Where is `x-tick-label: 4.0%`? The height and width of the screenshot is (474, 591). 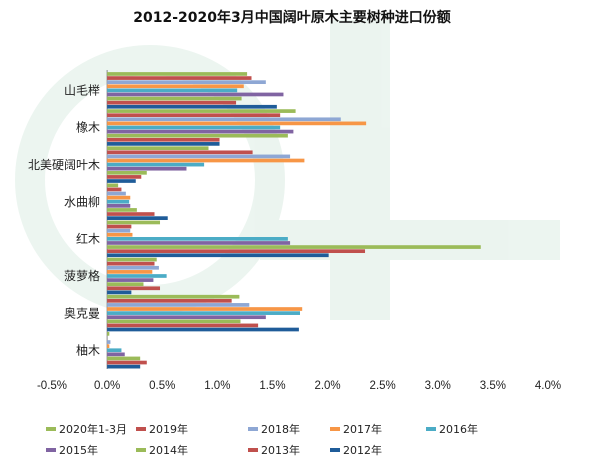 x-tick-label: 4.0% is located at coordinates (548, 386).